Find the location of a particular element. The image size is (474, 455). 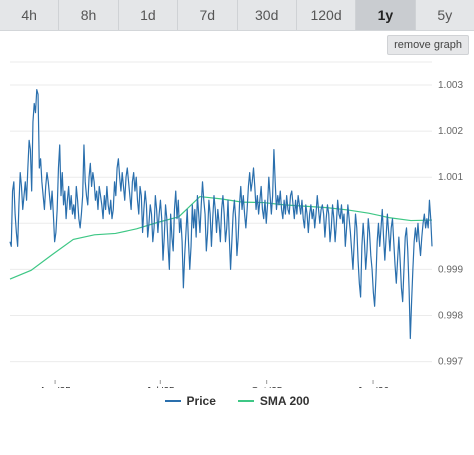

legend-item-price: Price is located at coordinates (190, 401).